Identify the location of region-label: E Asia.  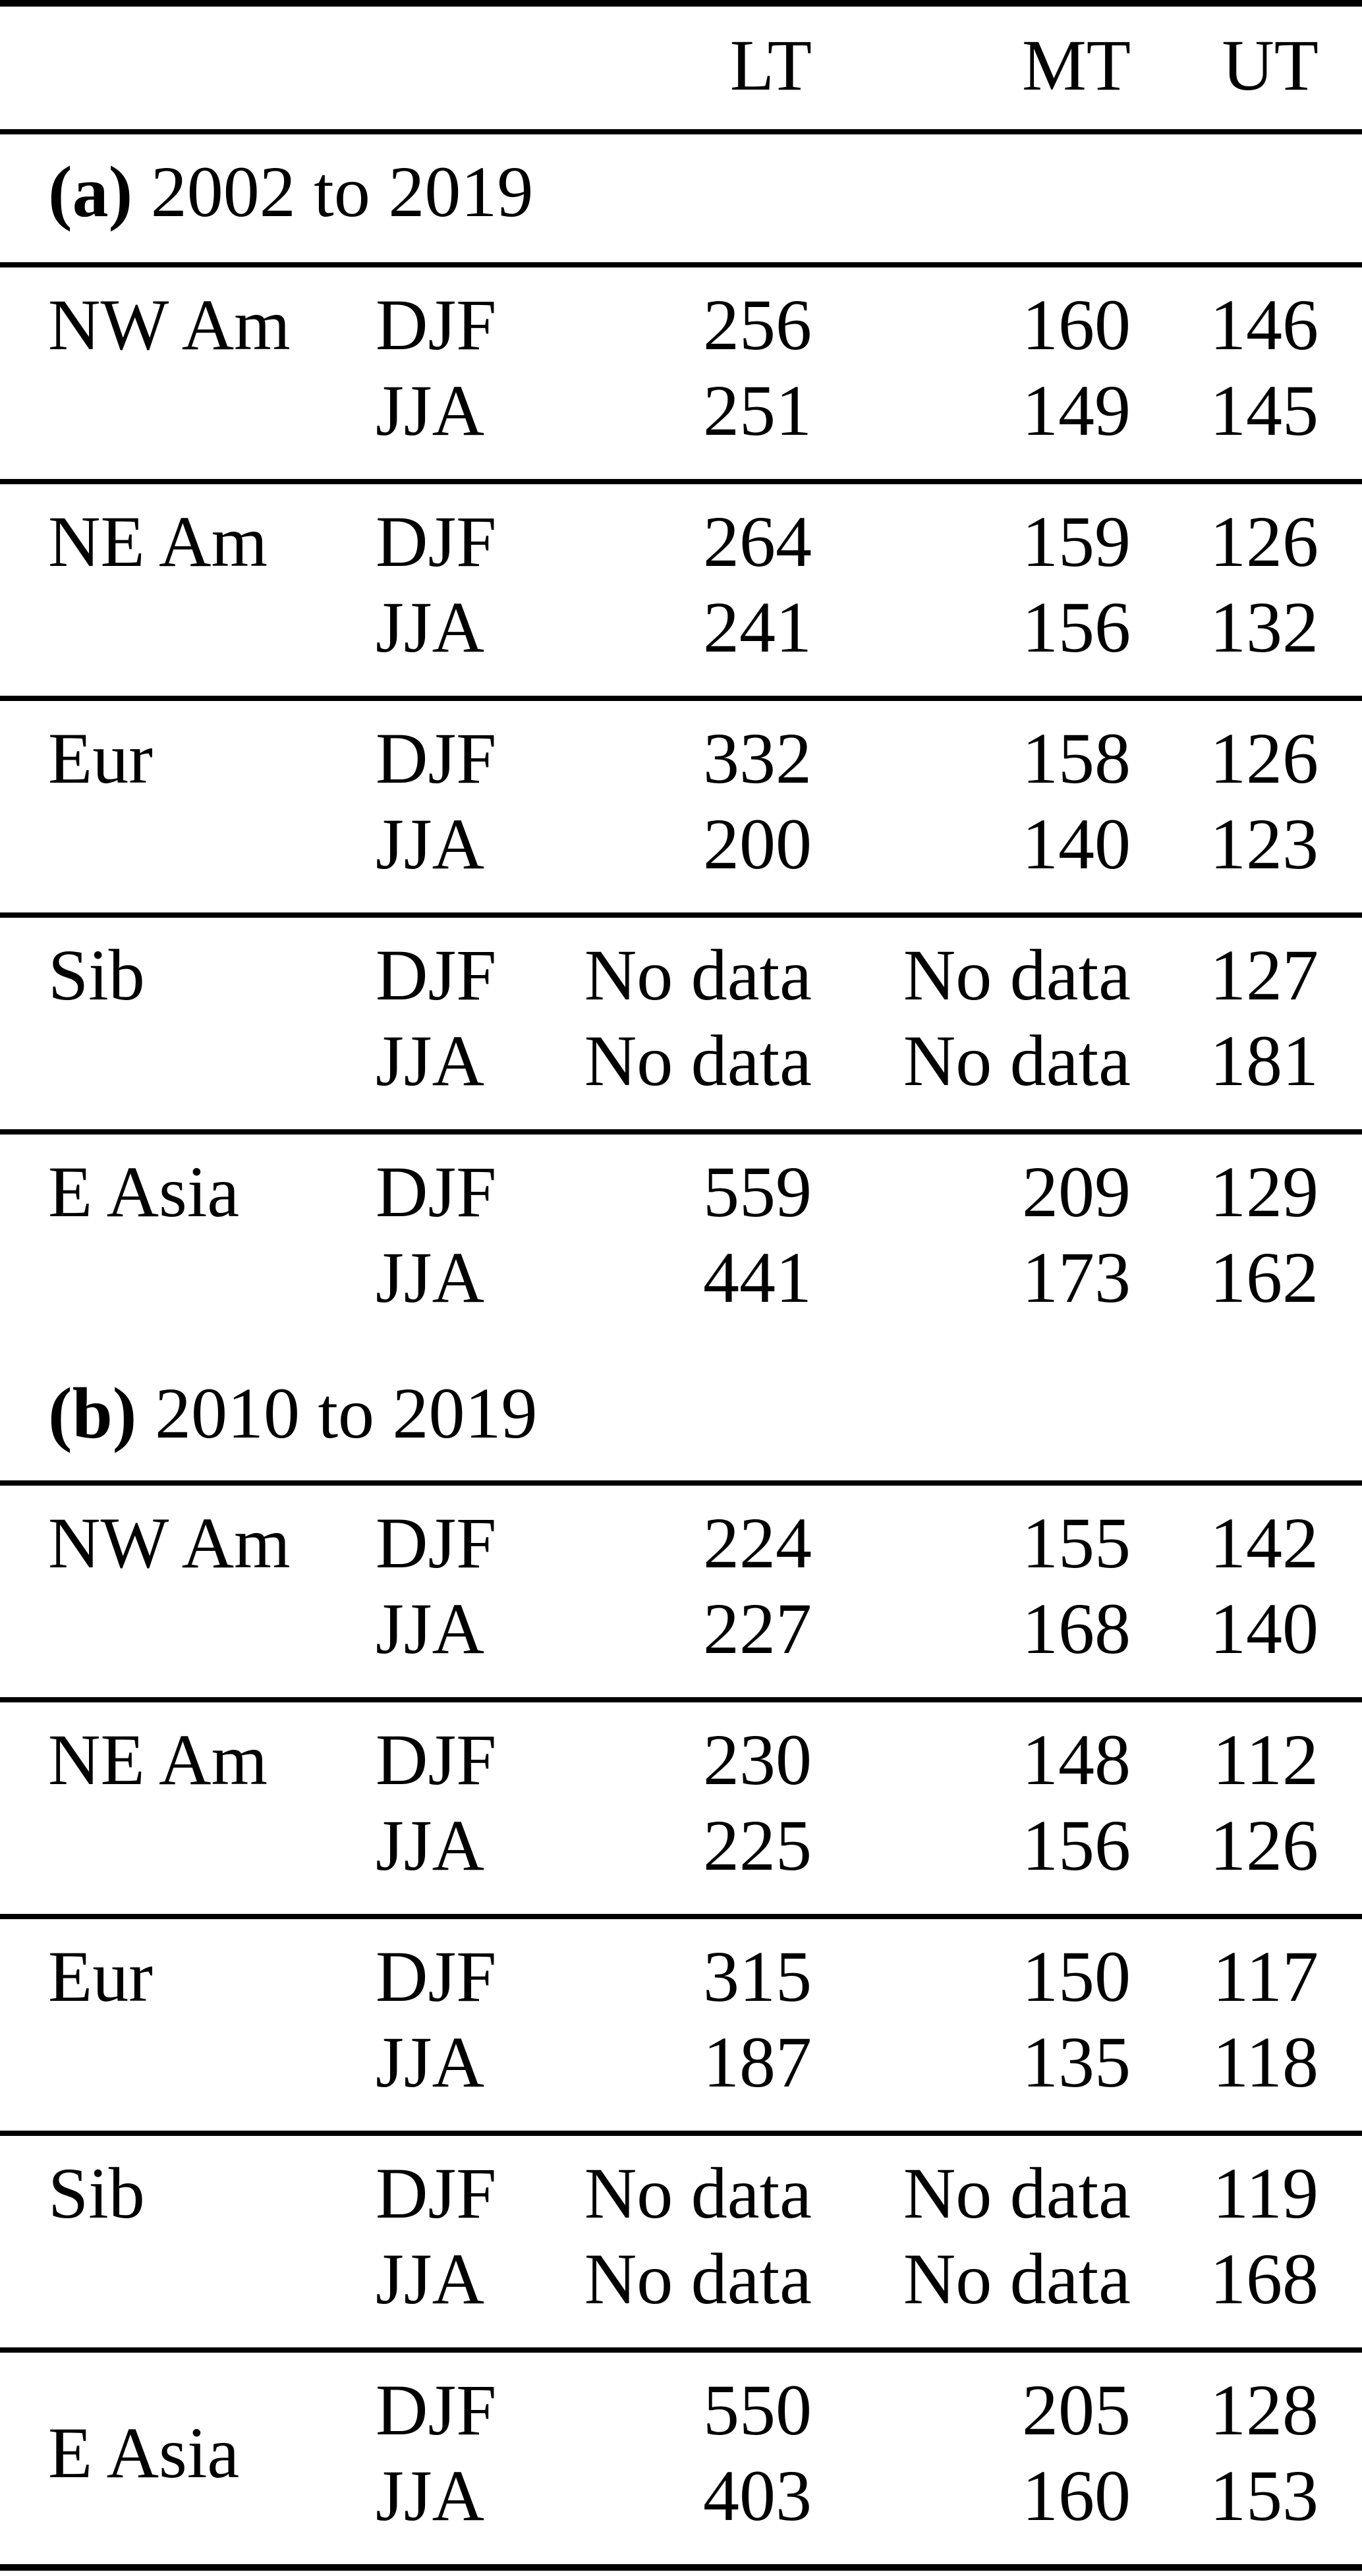
(144, 1192).